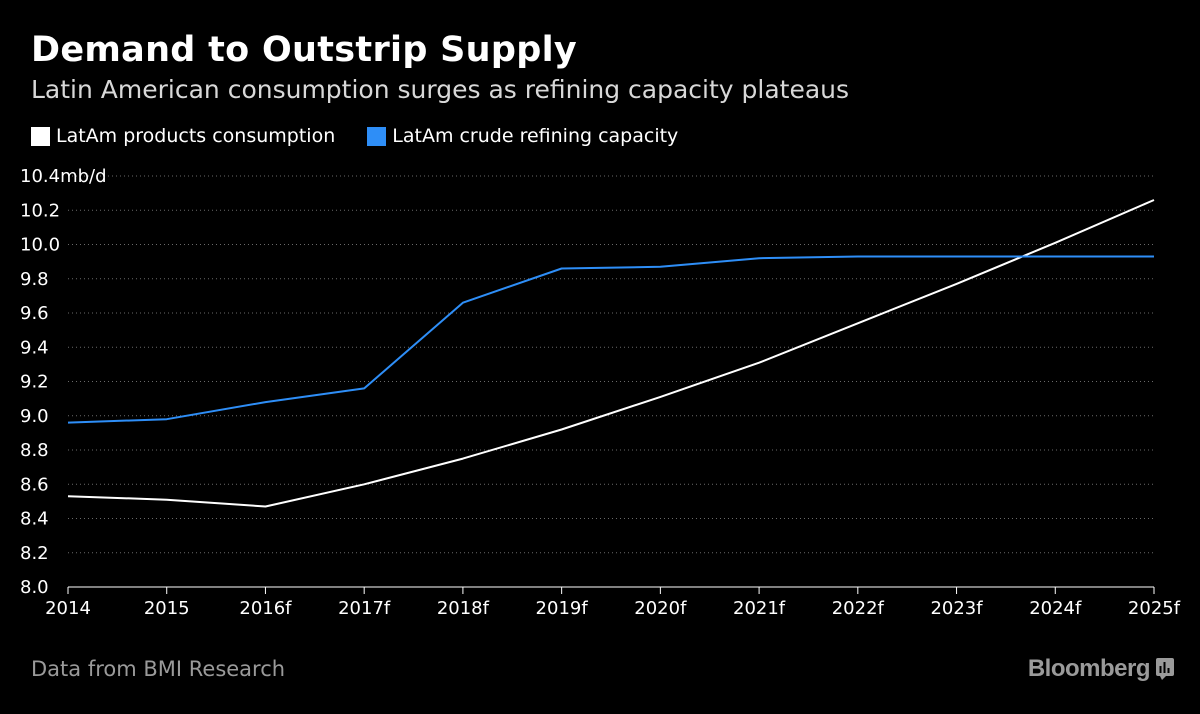 This screenshot has height=714, width=1200. What do you see at coordinates (1165, 669) in the screenshot?
I see `bar-chart-icon` at bounding box center [1165, 669].